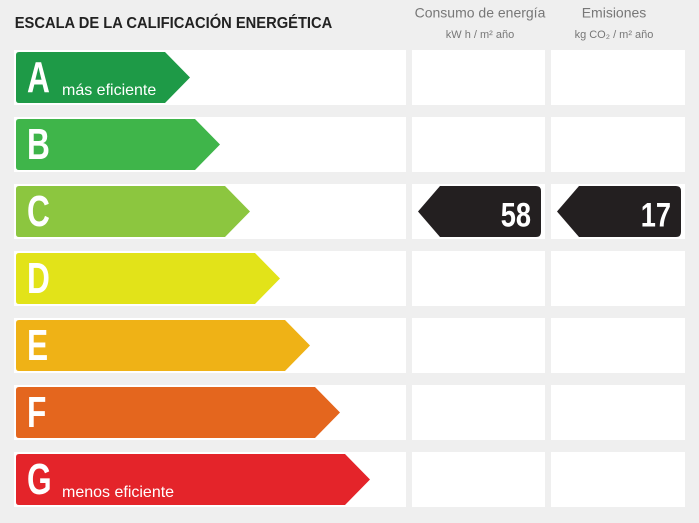 Image resolution: width=699 pixels, height=523 pixels. What do you see at coordinates (118, 492) in the screenshot?
I see `rating-label: menos eficiente` at bounding box center [118, 492].